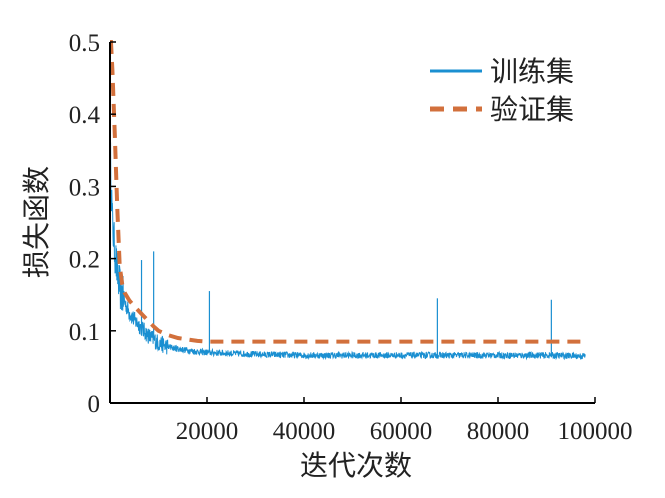 The height and width of the screenshot is (498, 665). I want to click on y-tick-label: 0.3, so click(84, 187).